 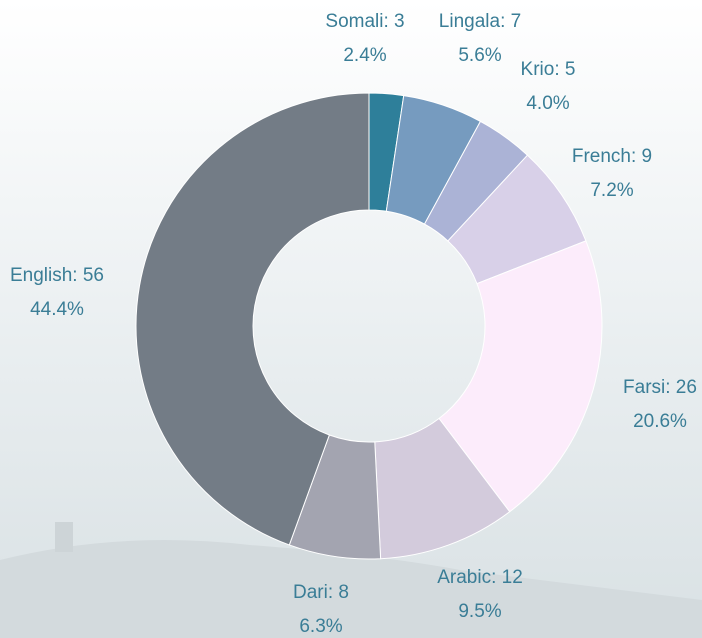 What do you see at coordinates (480, 577) in the screenshot?
I see `slice-label: Arabic: 12` at bounding box center [480, 577].